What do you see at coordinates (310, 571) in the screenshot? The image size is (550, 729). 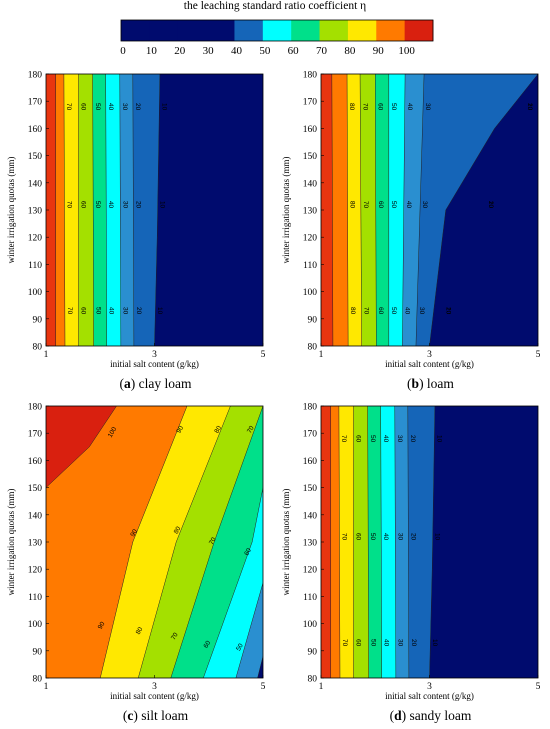 I see `y-tick-label: 120` at bounding box center [310, 571].